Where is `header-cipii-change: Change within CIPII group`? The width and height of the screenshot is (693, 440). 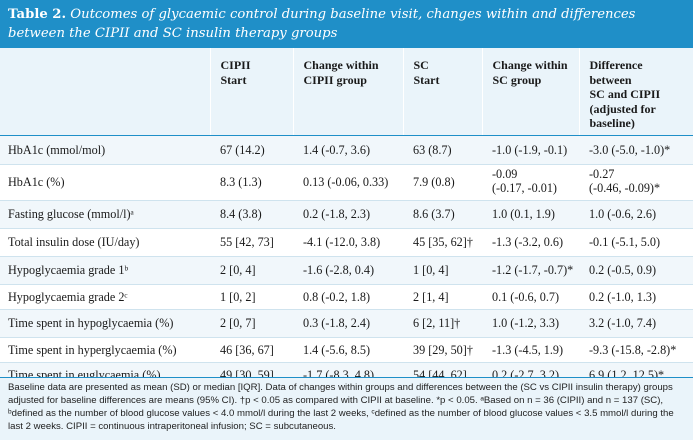 header-cipii-change: Change within CIPII group is located at coordinates (347, 92).